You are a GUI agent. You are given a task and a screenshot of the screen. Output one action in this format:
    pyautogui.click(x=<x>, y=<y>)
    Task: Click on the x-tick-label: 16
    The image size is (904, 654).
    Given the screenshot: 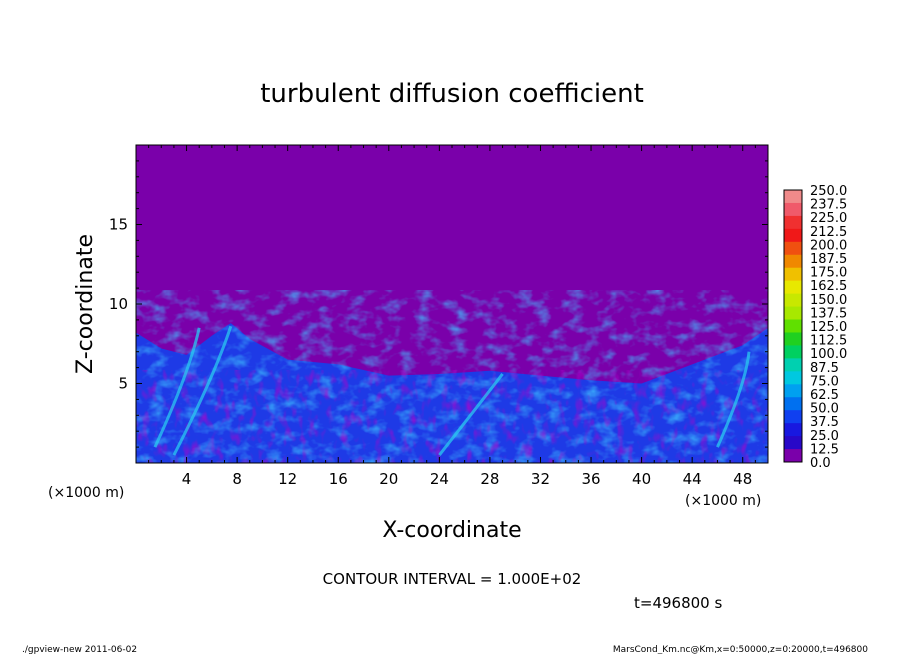 What is the action you would take?
    pyautogui.click(x=338, y=479)
    